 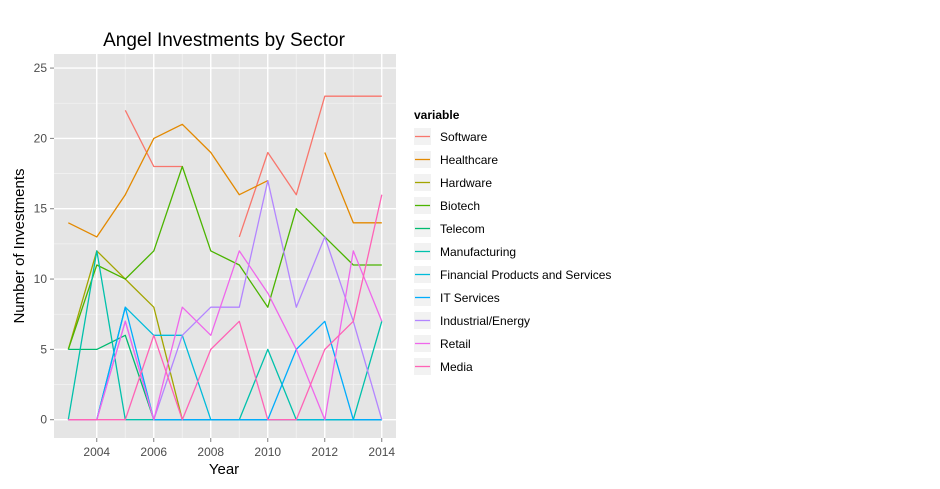 I want to click on y-tick-label: 25, so click(x=41, y=68).